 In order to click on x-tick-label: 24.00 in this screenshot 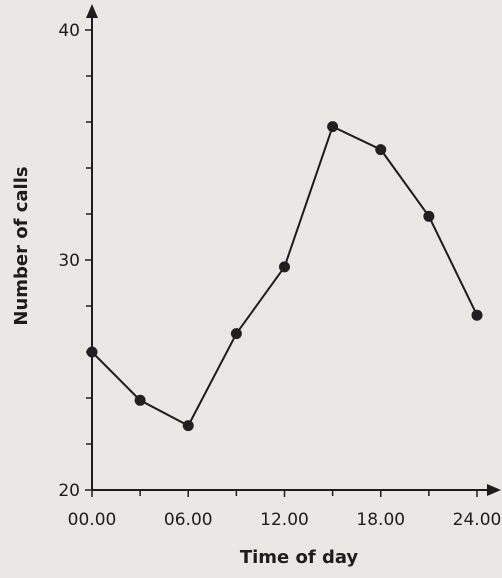, I will do `click(477, 520)`.